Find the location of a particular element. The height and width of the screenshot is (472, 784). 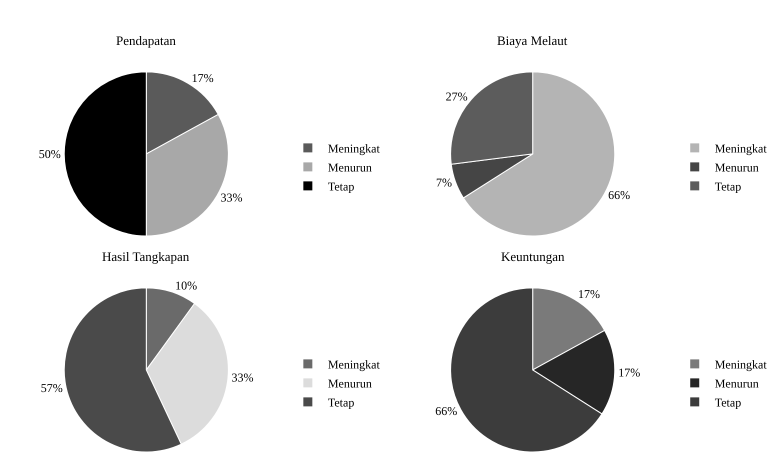

chart-title: Biaya Melaut is located at coordinates (532, 40).